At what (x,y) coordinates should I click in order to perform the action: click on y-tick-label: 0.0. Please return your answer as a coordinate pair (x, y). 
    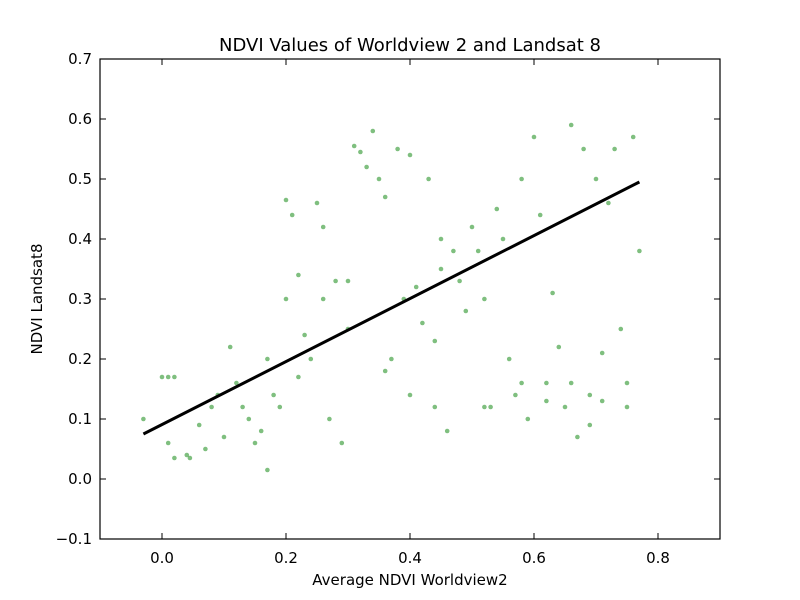
    Looking at the image, I should click on (80, 479).